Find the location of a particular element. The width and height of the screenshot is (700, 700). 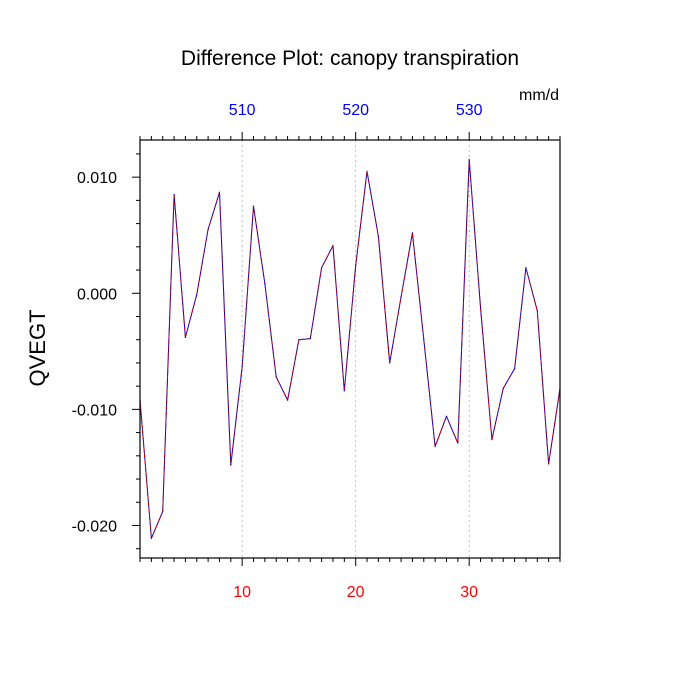

bottom-tick-label: 30 is located at coordinates (469, 592).